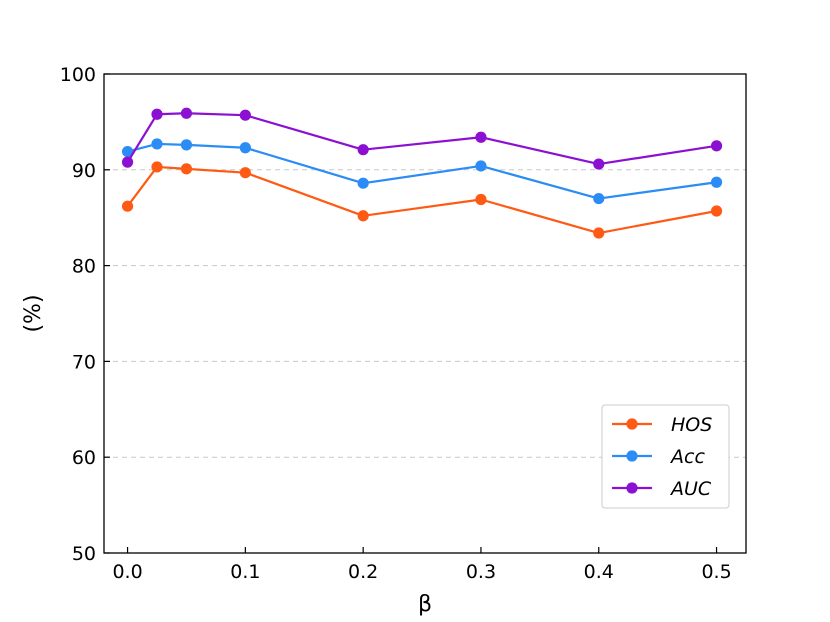 This screenshot has width=830, height=622. Describe the element at coordinates (662, 489) in the screenshot. I see `legend-item-auc: AUC` at that location.